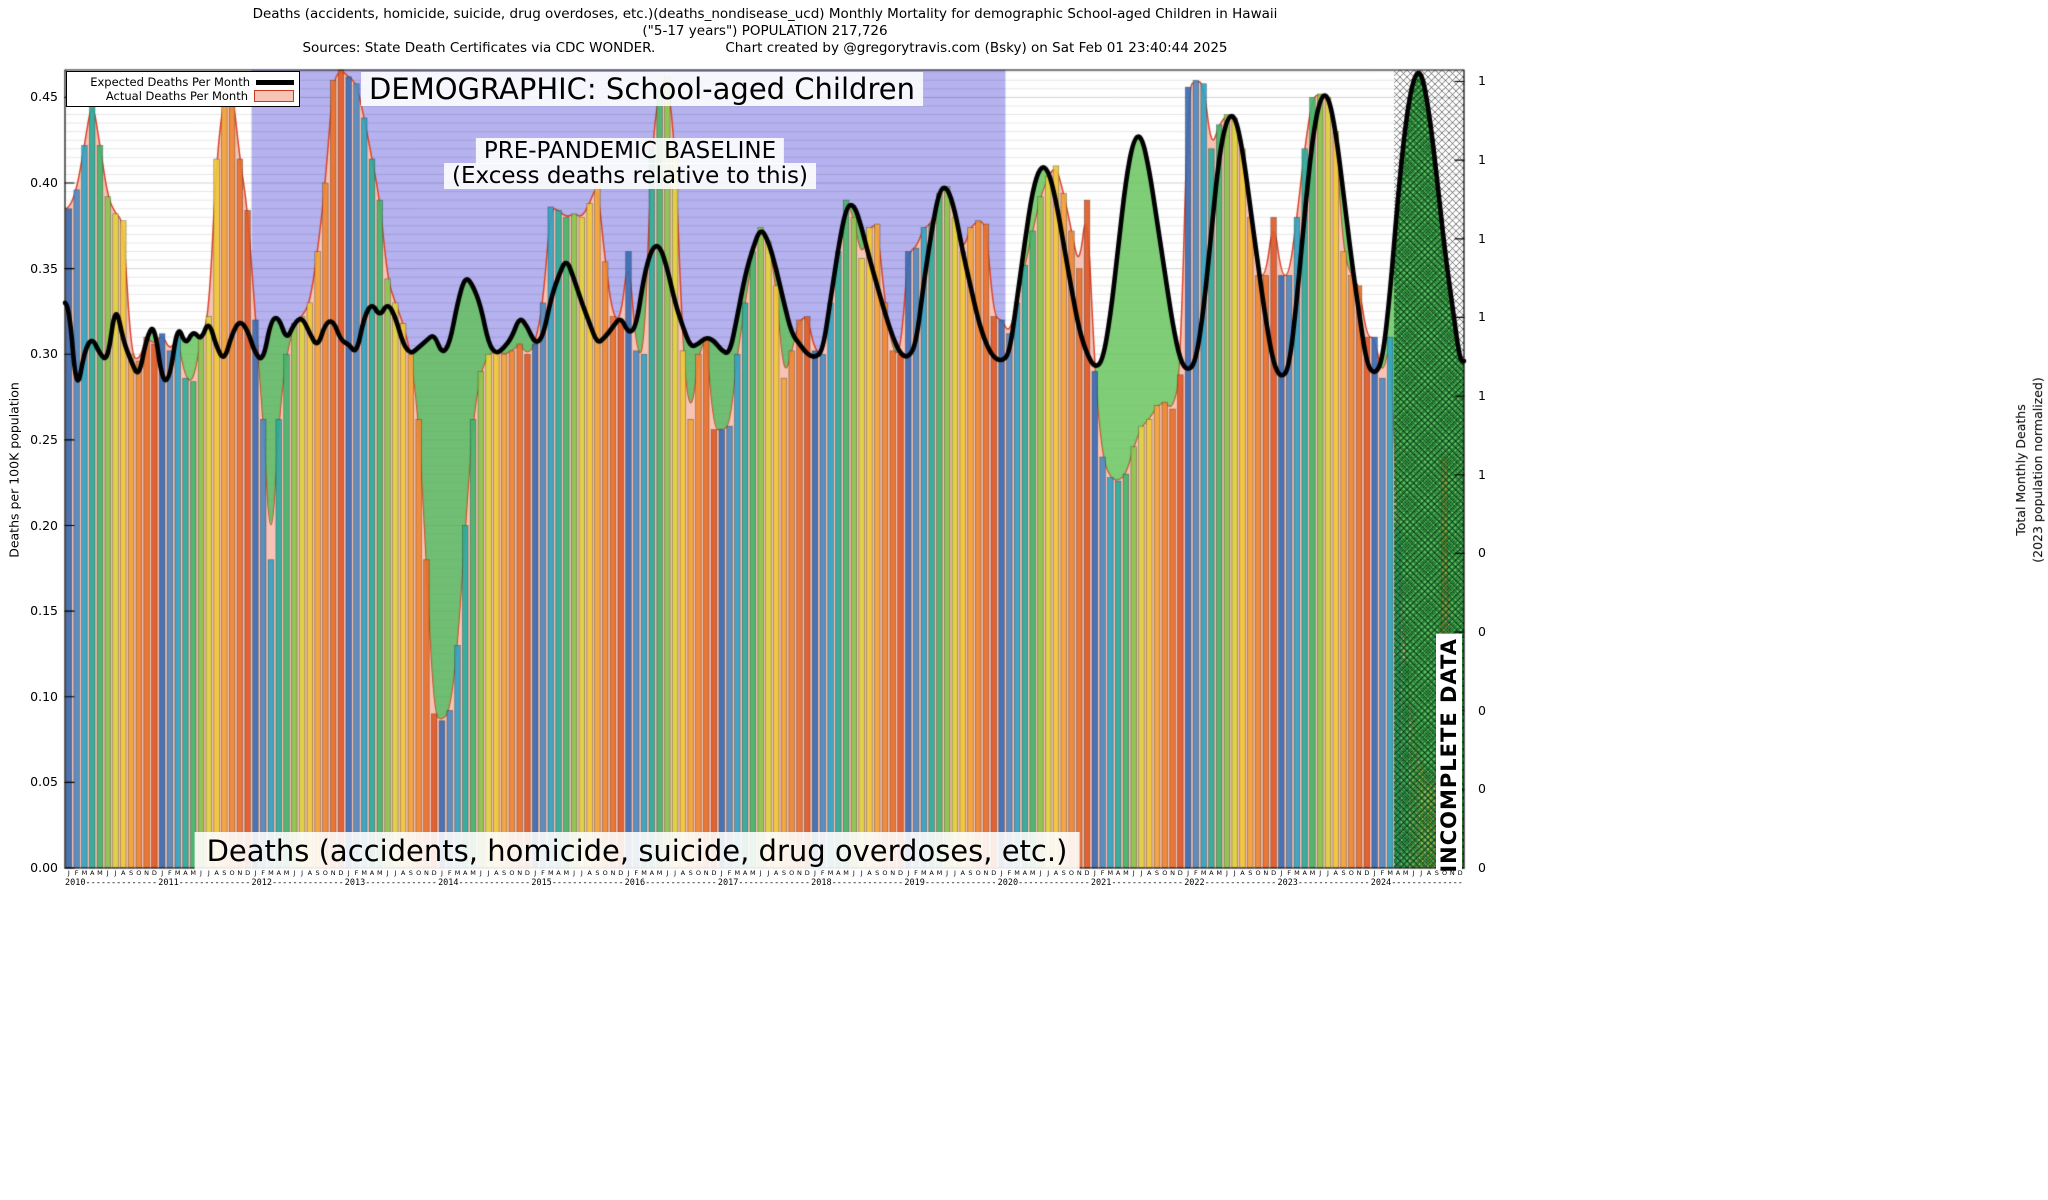  What do you see at coordinates (298, 883) in the screenshot?
I see `year-tick-label: 2012--------------------------` at bounding box center [298, 883].